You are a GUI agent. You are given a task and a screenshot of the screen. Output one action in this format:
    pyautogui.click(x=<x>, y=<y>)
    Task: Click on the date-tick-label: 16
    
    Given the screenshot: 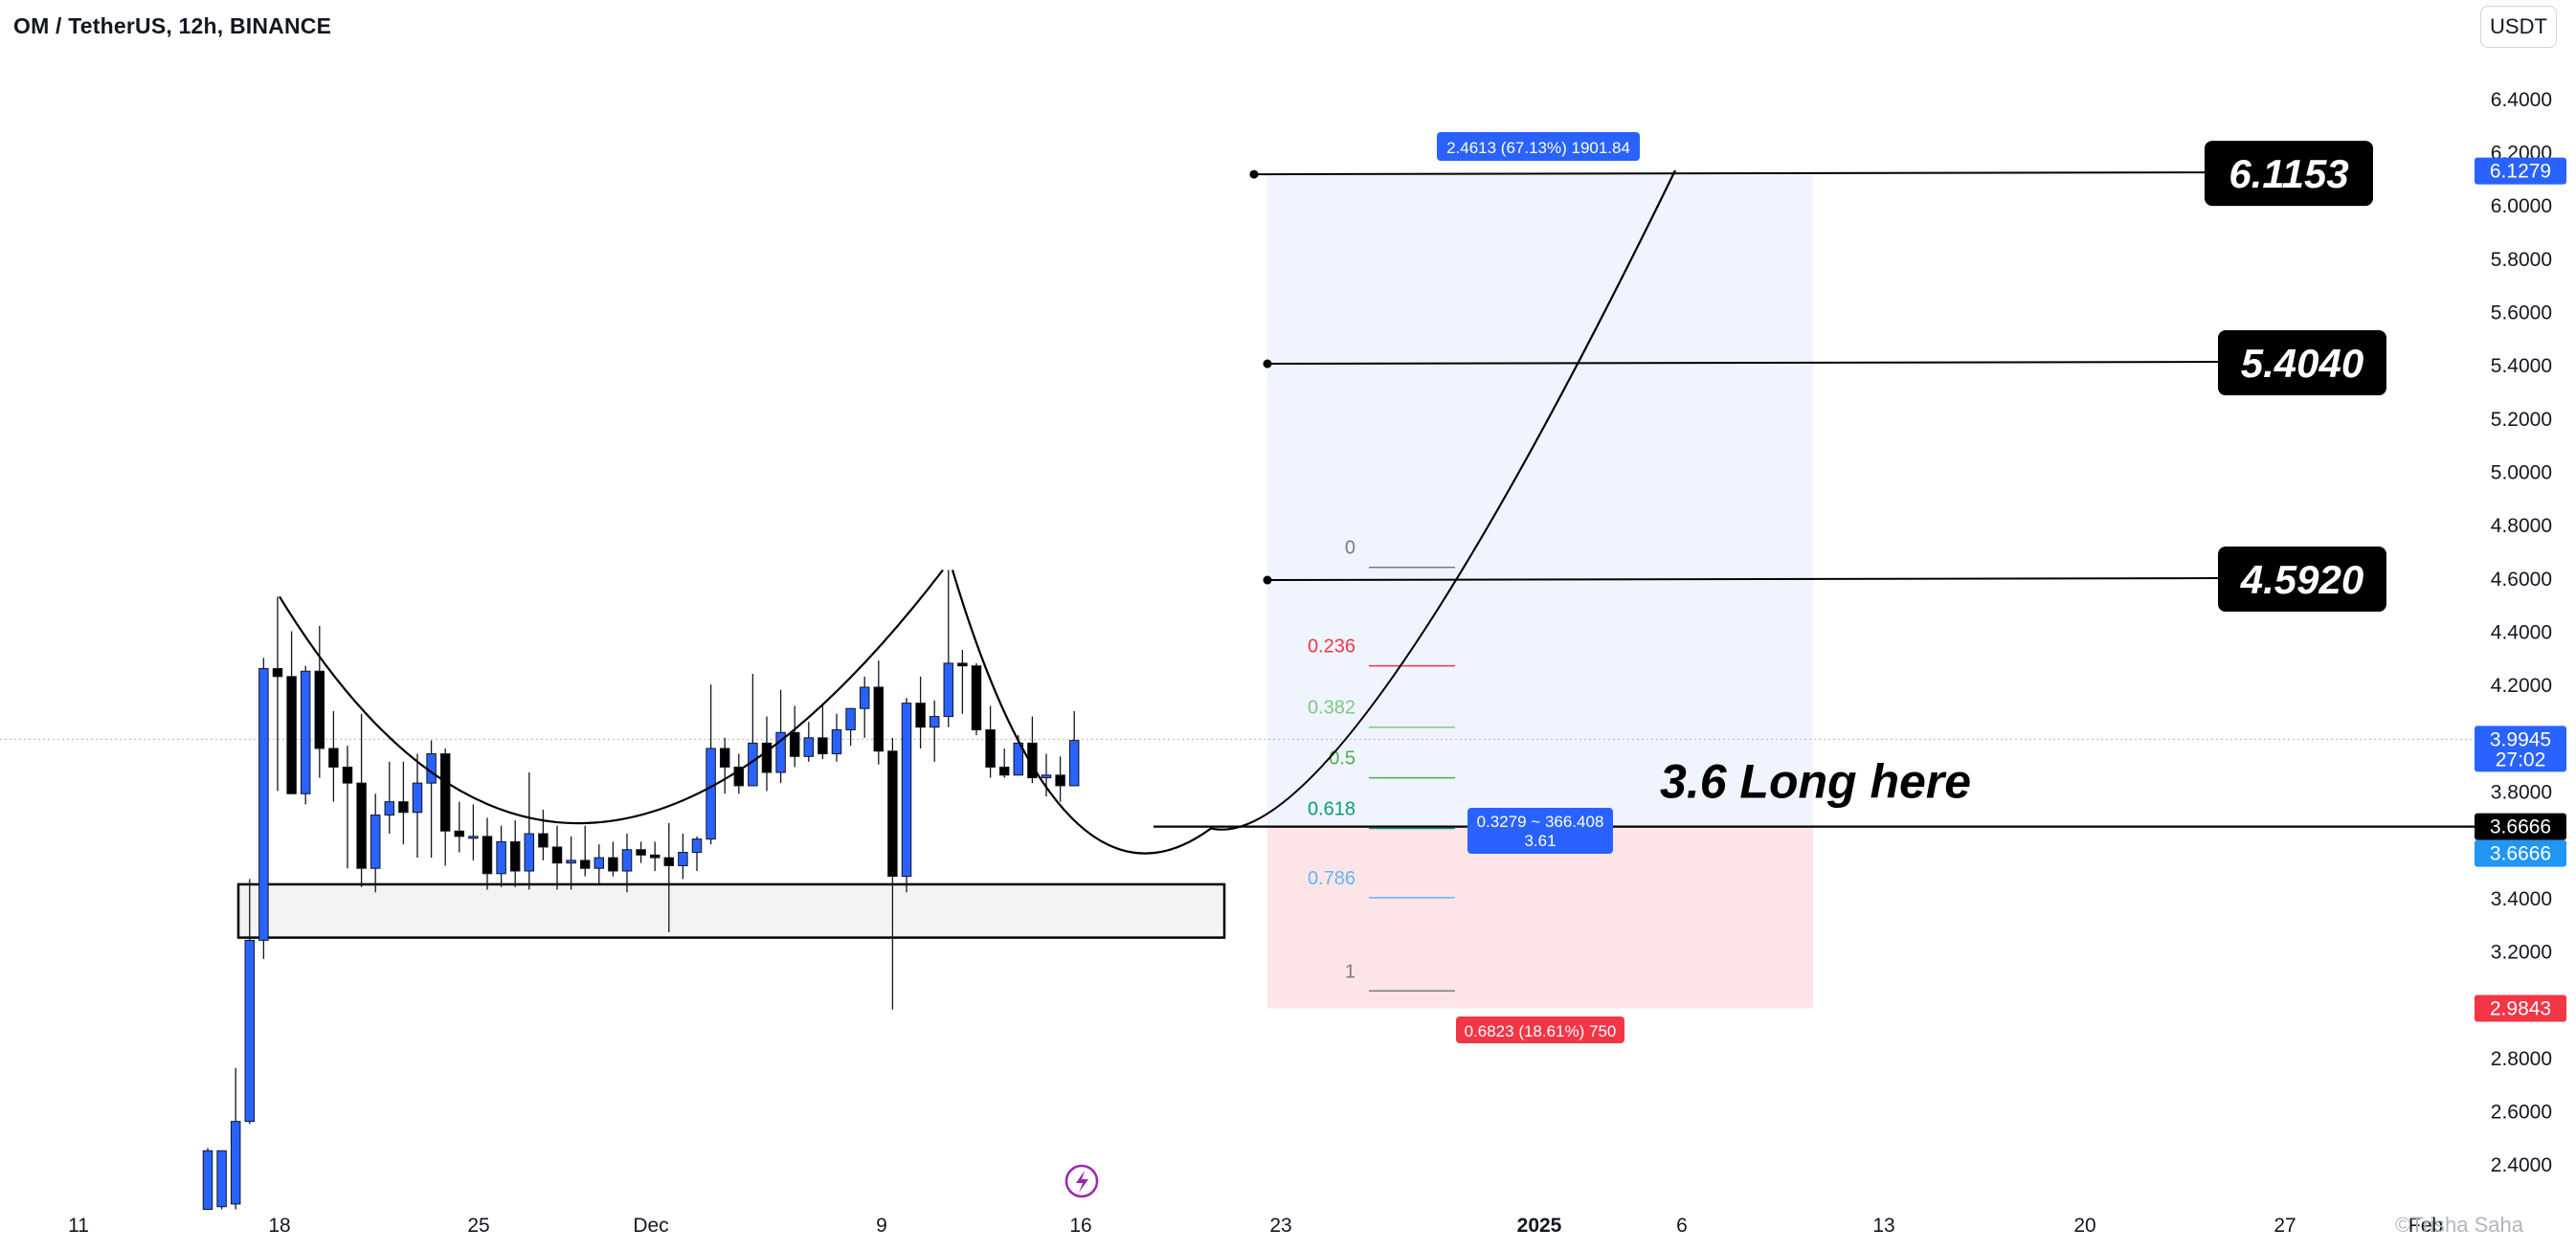 What is the action you would take?
    pyautogui.click(x=1080, y=1226)
    